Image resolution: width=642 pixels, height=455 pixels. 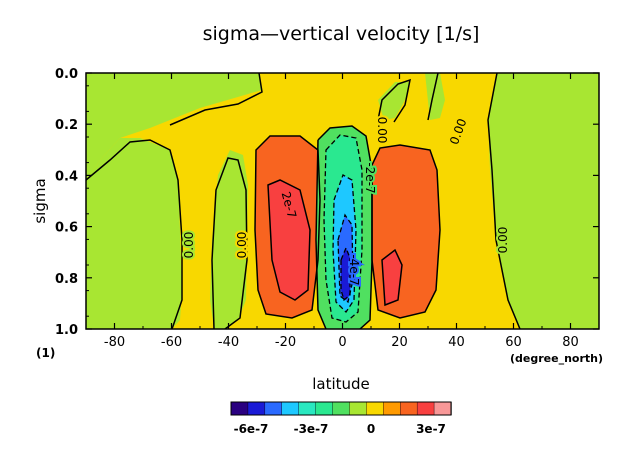 I want to click on y-tick-label: 0.6, so click(x=66, y=228).